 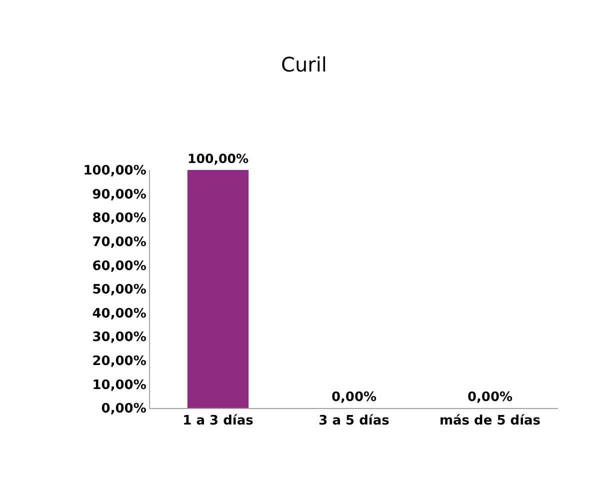 What do you see at coordinates (490, 421) in the screenshot?
I see `x-tick-label: más de 5 días` at bounding box center [490, 421].